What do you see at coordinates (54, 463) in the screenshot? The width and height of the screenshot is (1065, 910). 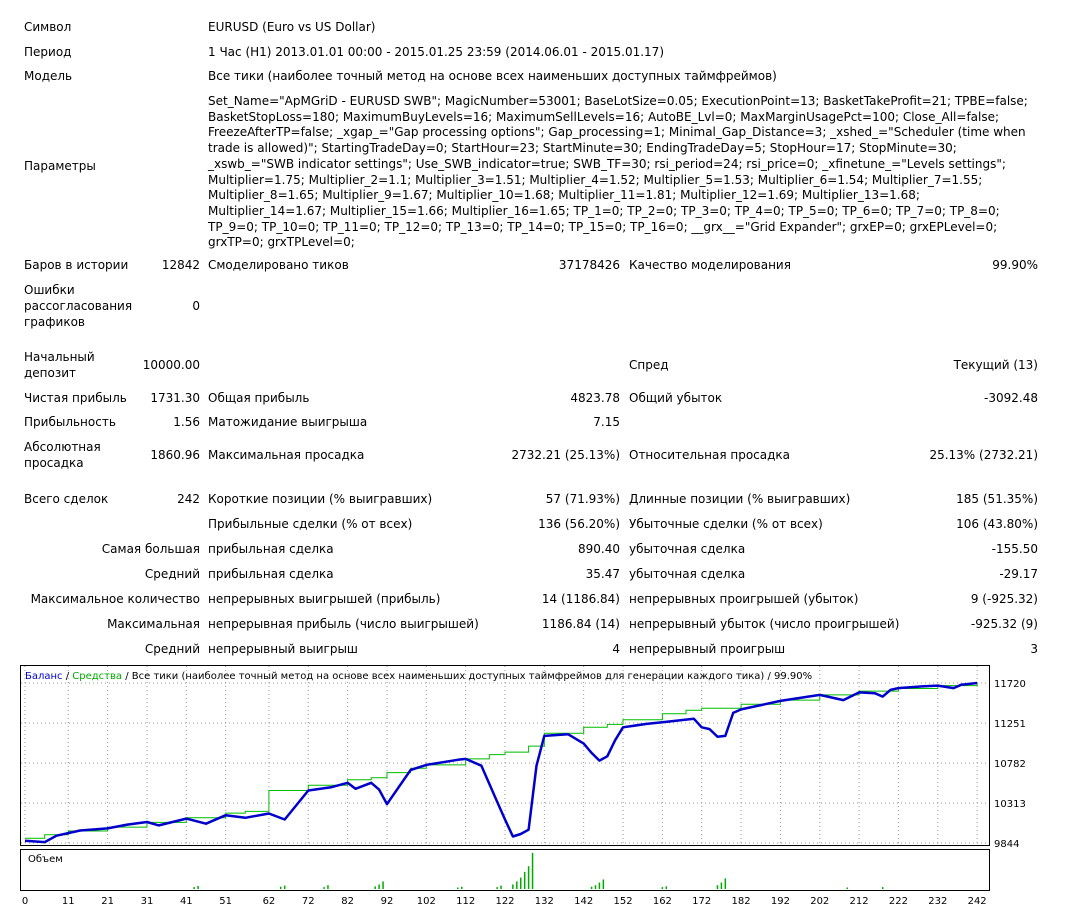 I see `abs-drawdown-label-2: просадка` at bounding box center [54, 463].